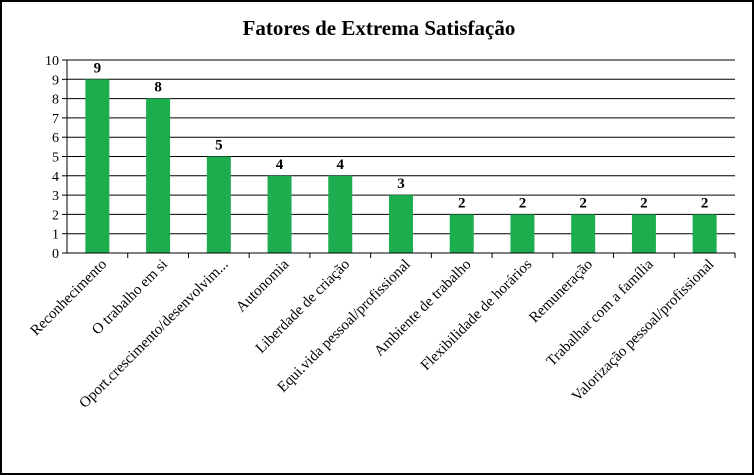 Image resolution: width=754 pixels, height=475 pixels. I want to click on xtick-label-8: Flexibilidade de horários, so click(476, 314).